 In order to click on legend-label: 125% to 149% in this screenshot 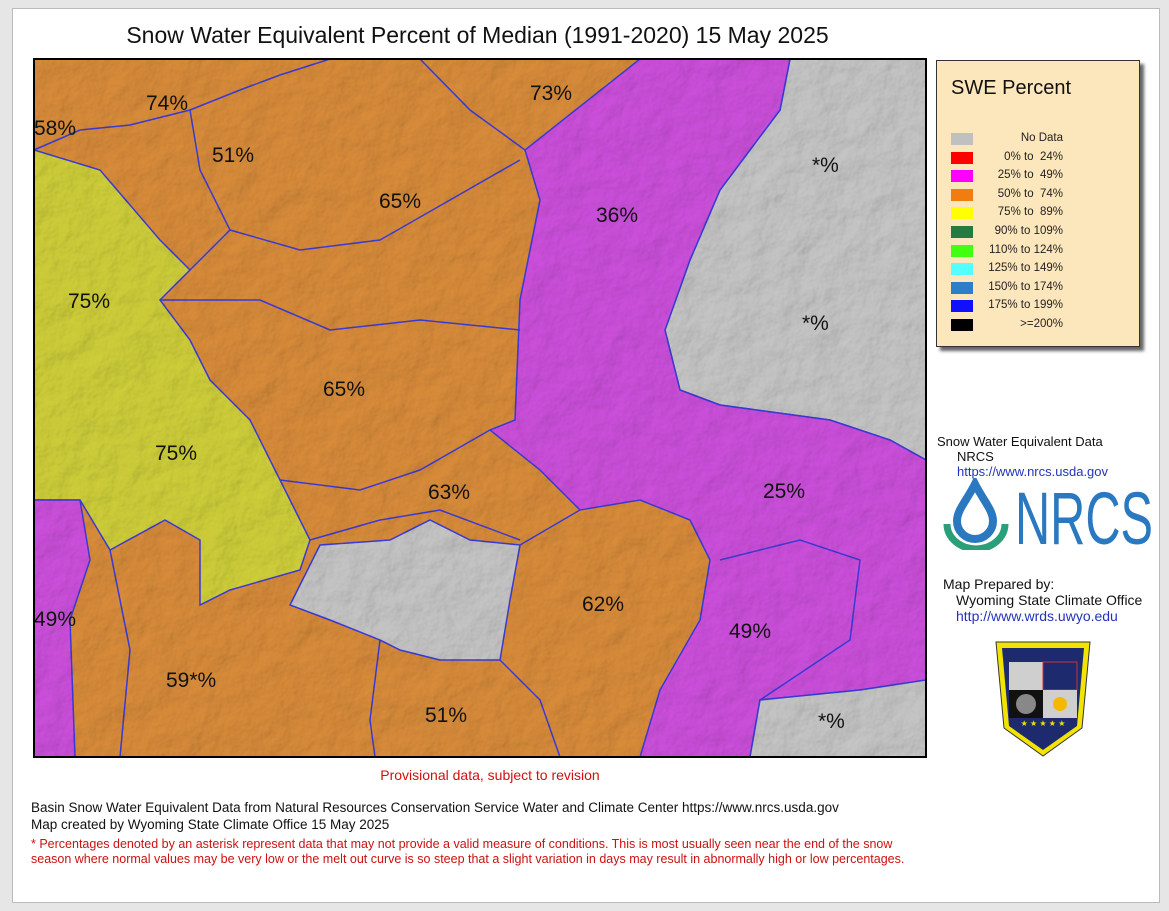, I will do `click(1025, 268)`.